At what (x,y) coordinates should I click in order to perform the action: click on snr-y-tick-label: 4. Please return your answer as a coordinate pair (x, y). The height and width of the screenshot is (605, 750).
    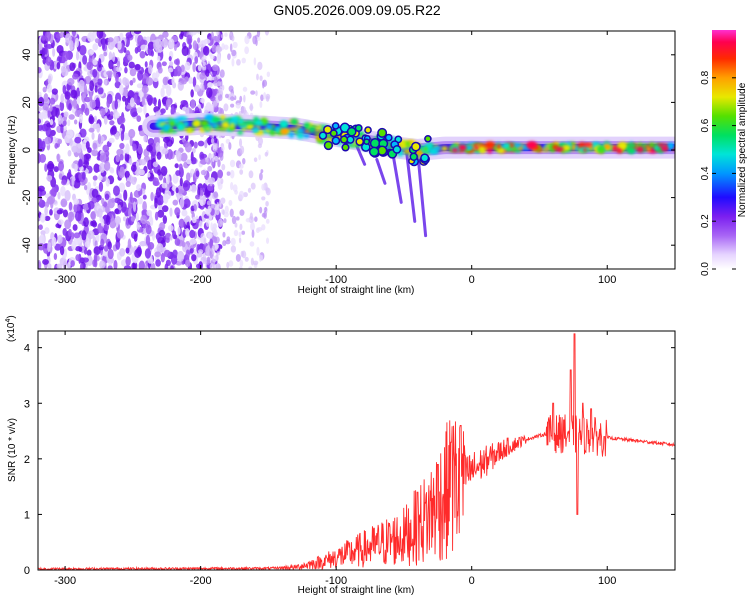
    Looking at the image, I should click on (27, 349).